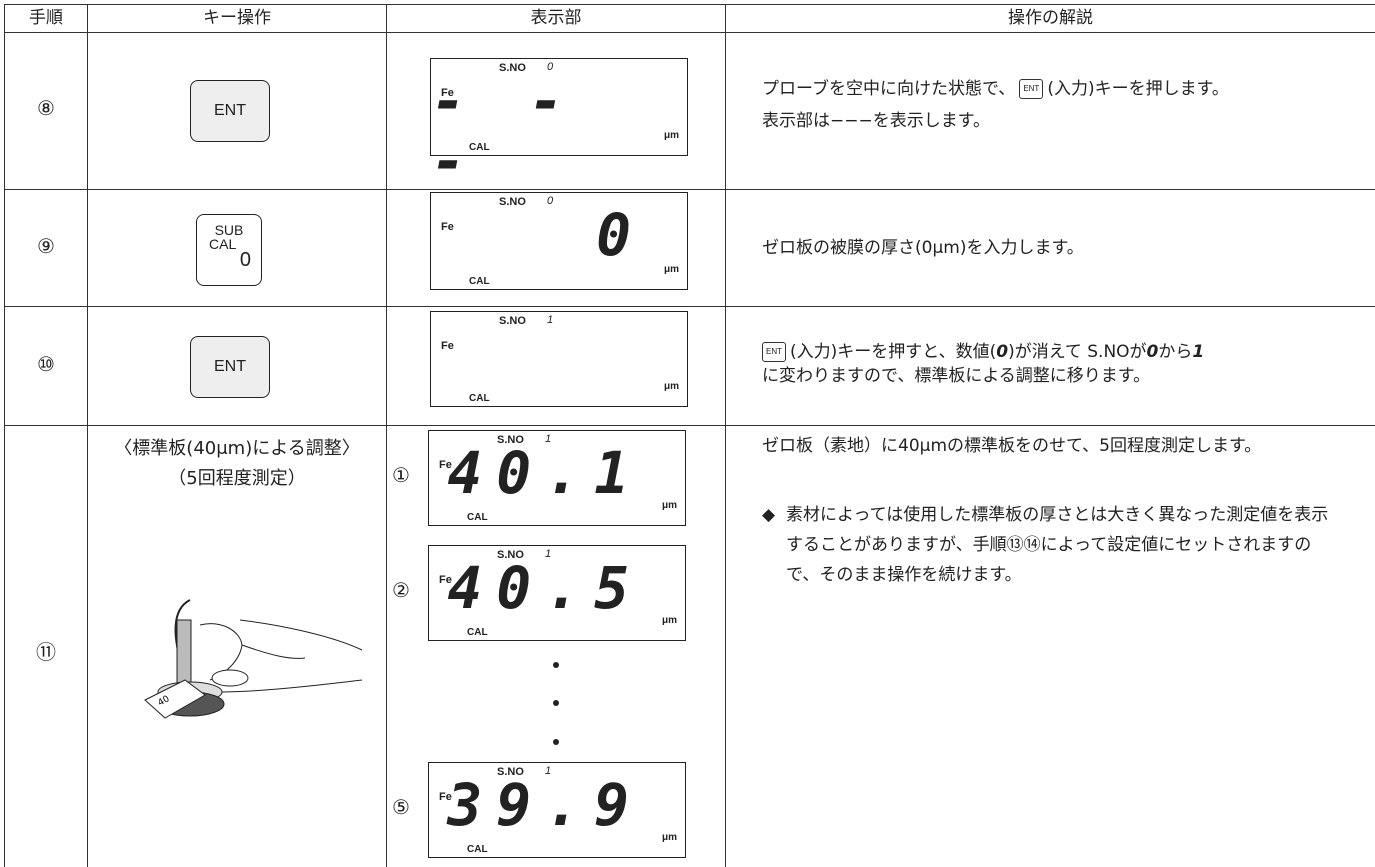 The image size is (1375, 867). I want to click on lcd-display: S.NO 0 Fe 0 μm CAL, so click(559, 241).